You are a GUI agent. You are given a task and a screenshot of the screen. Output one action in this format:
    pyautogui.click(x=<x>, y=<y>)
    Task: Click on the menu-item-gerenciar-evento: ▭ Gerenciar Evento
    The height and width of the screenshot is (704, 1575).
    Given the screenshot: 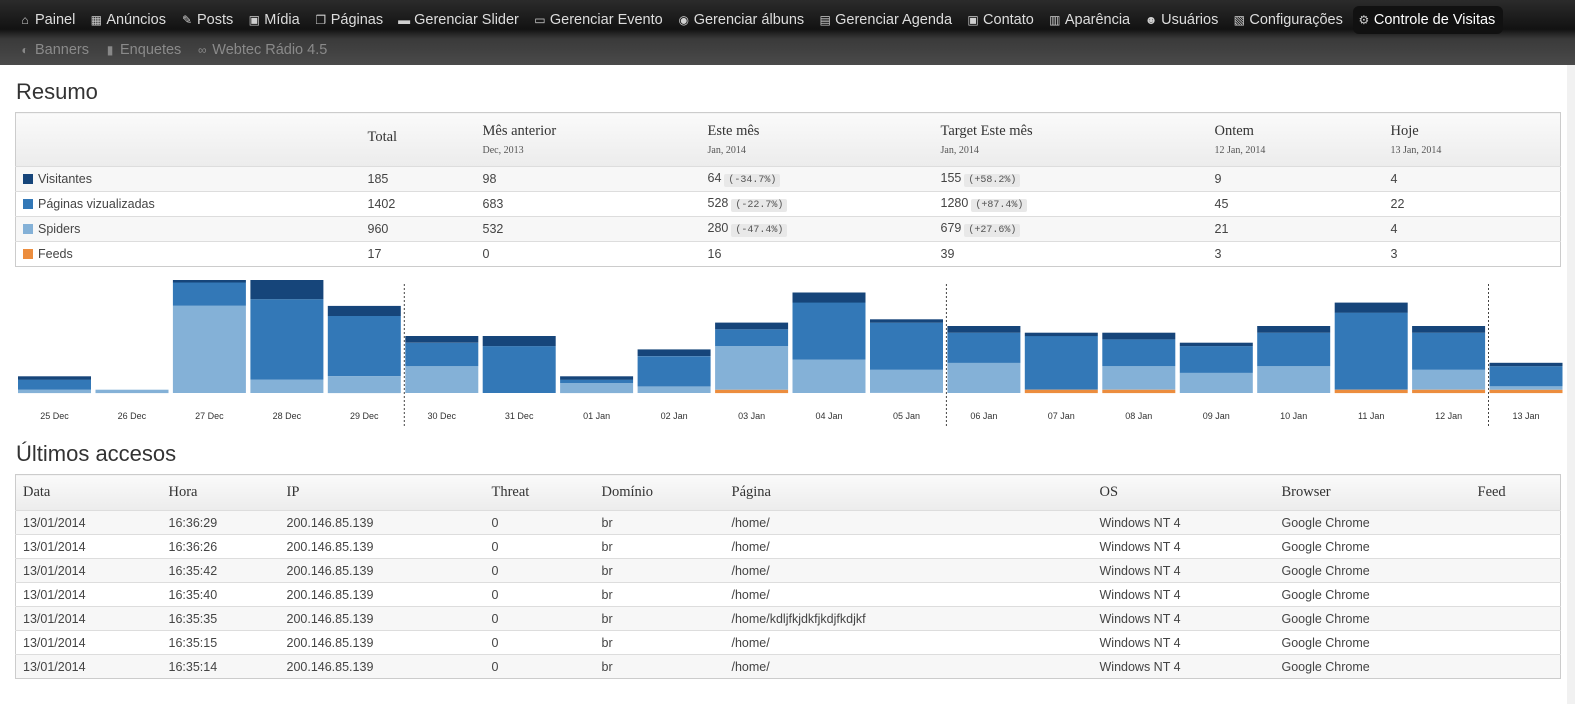 What is the action you would take?
    pyautogui.click(x=601, y=20)
    